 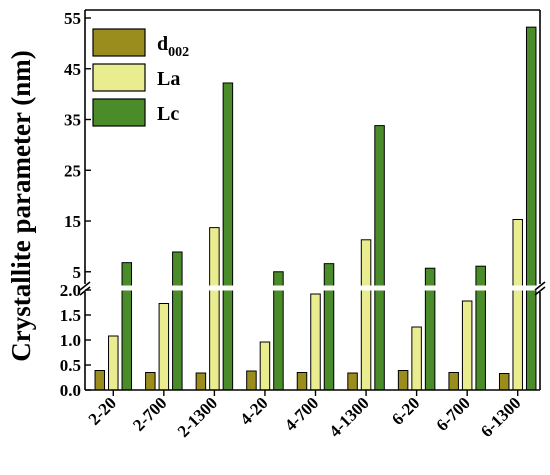 I want to click on legend-swatch-la, so click(x=119, y=77).